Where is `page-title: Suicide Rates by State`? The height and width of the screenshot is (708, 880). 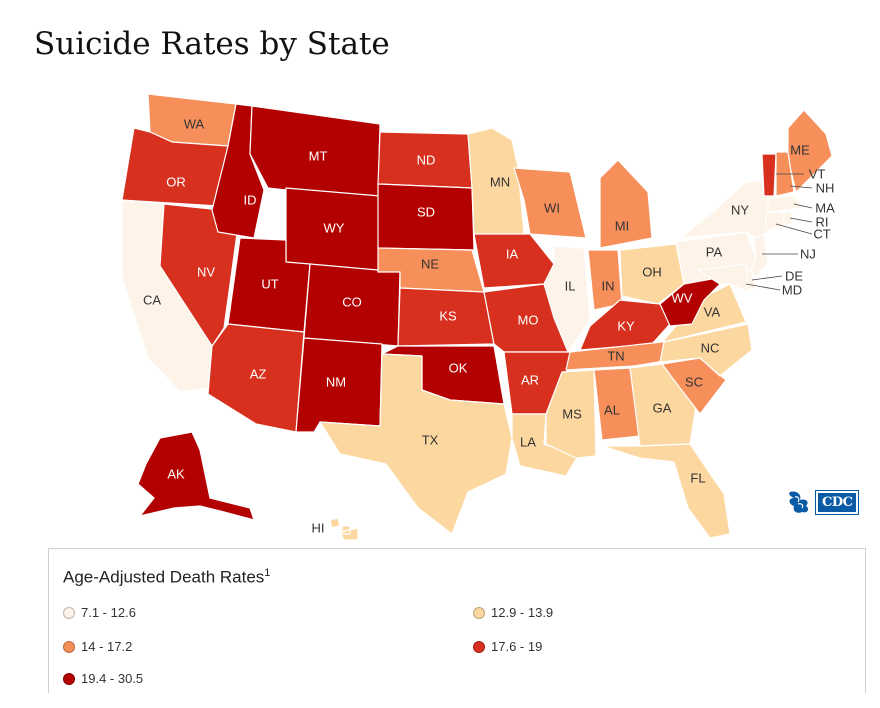 page-title: Suicide Rates by State is located at coordinates (212, 44).